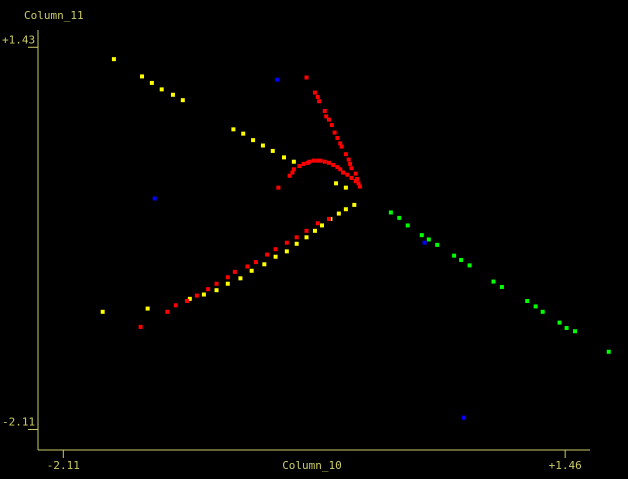 The image size is (628, 479). What do you see at coordinates (54, 15) in the screenshot?
I see `y-axis-label: Column_11` at bounding box center [54, 15].